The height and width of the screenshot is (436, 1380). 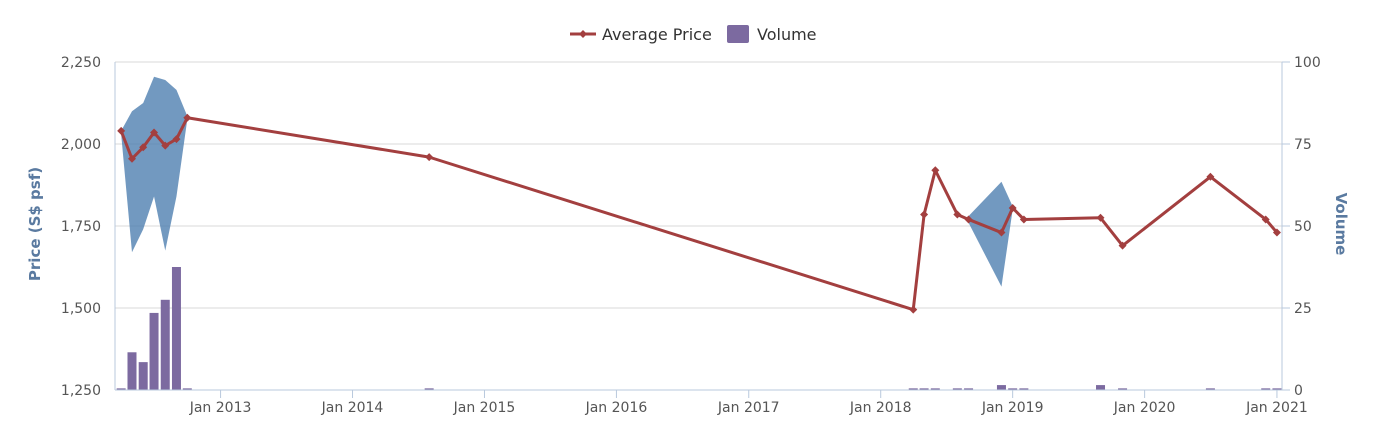 What do you see at coordinates (1303, 145) in the screenshot?
I see `right-tick-label: 75` at bounding box center [1303, 145].